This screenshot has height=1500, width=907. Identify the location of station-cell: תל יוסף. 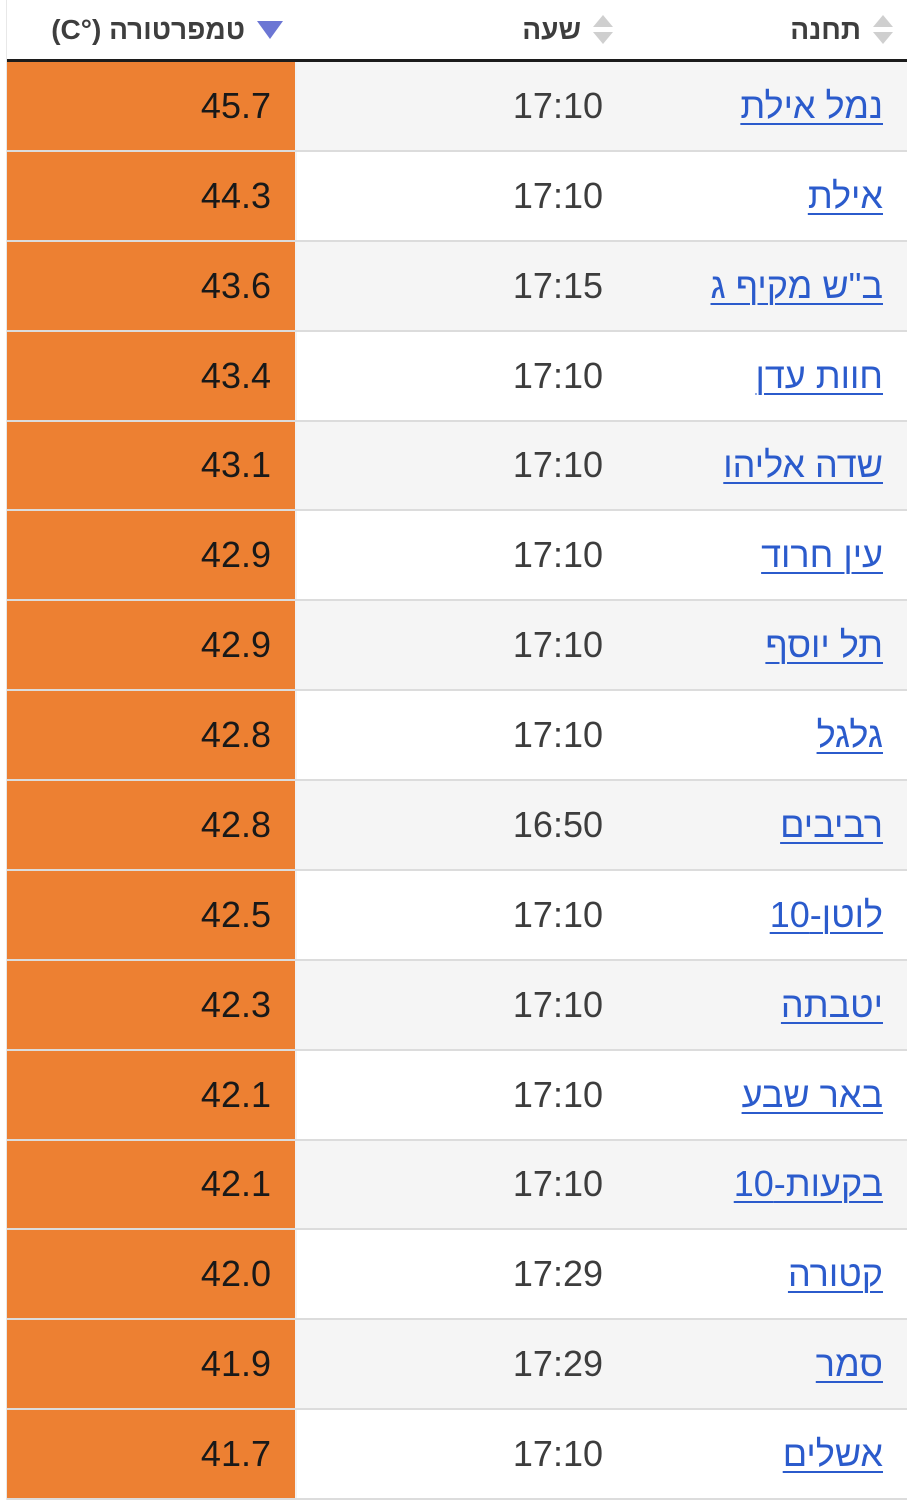
(767, 645).